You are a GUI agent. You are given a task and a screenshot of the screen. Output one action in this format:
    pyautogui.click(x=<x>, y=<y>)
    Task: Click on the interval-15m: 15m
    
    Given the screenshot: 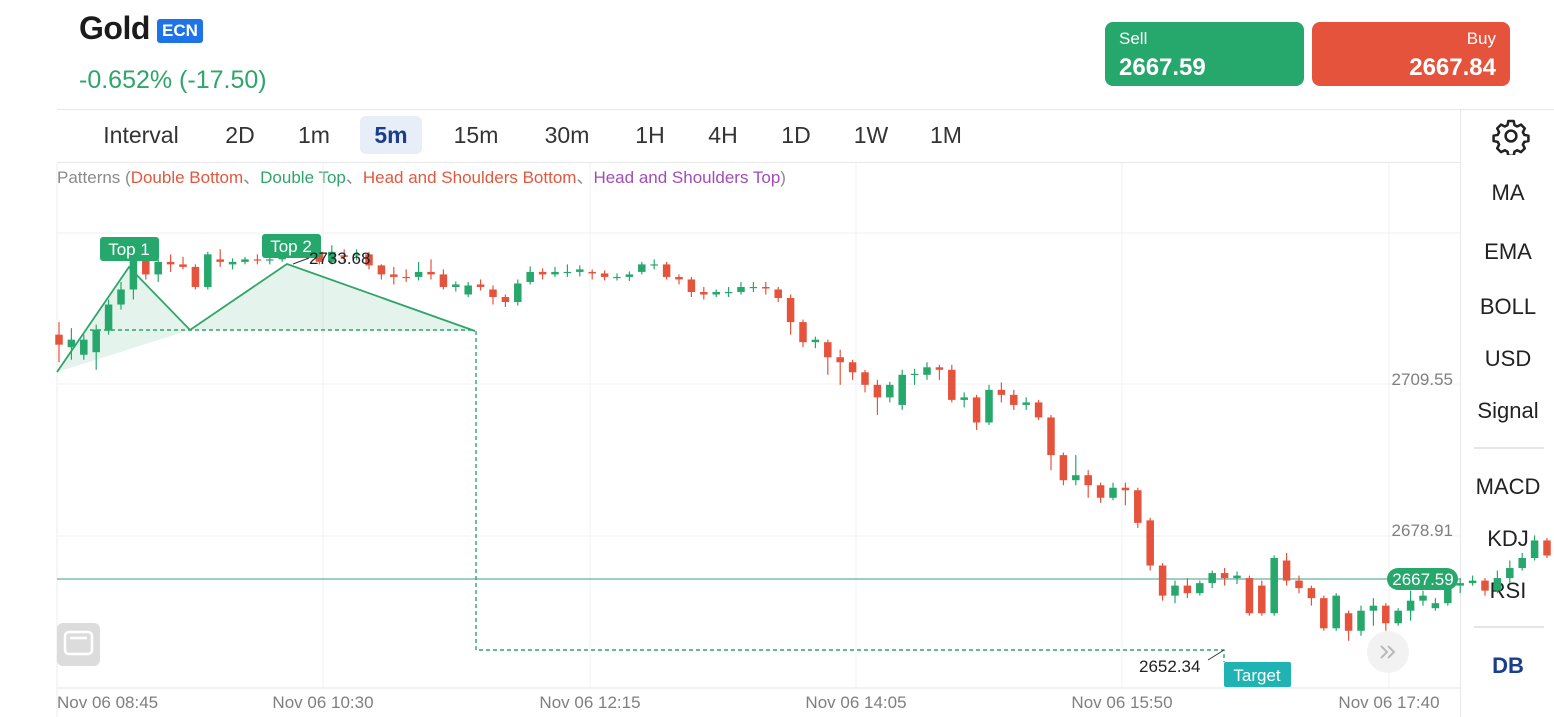 What is the action you would take?
    pyautogui.click(x=476, y=135)
    